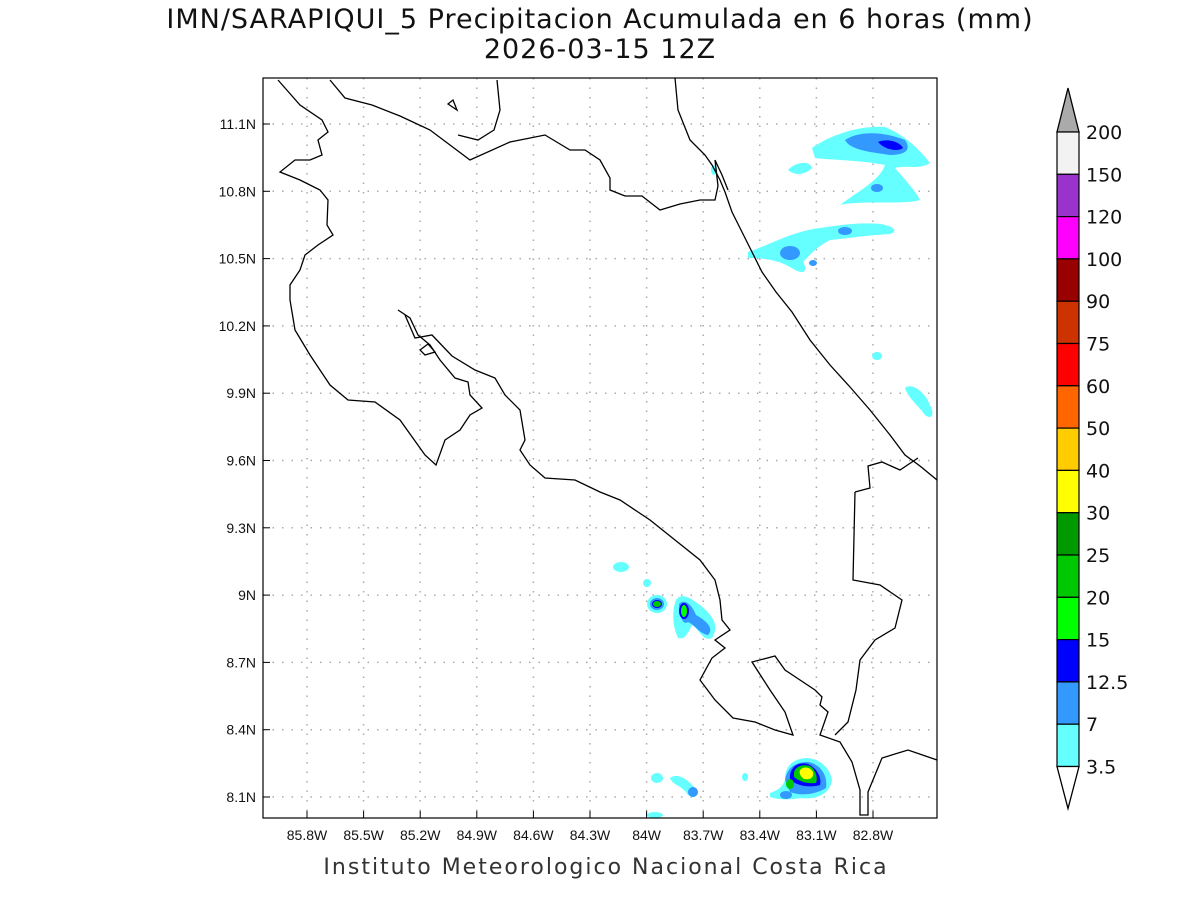 Image resolution: width=1200 pixels, height=900 pixels. What do you see at coordinates (241, 461) in the screenshot?
I see `lat-label: 9.6N` at bounding box center [241, 461].